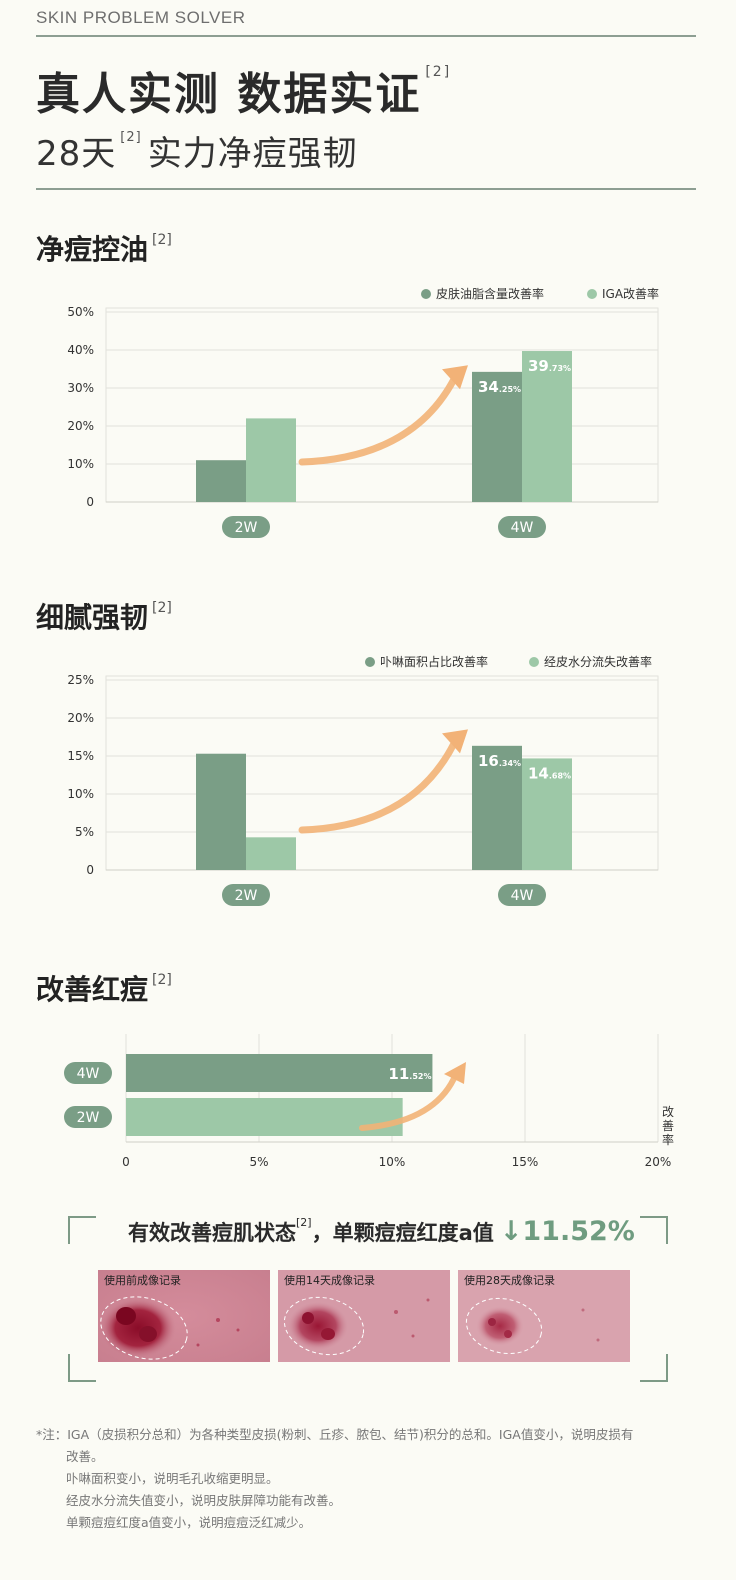 The image size is (736, 1580). I want to click on page-subheadline: 28天 [2] 实力净痘强韧, so click(197, 152).